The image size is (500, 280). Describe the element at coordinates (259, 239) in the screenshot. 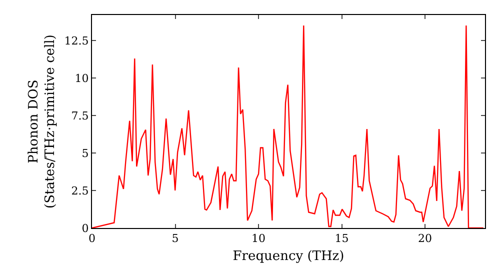

I see `x-tick-label: 10` at that location.